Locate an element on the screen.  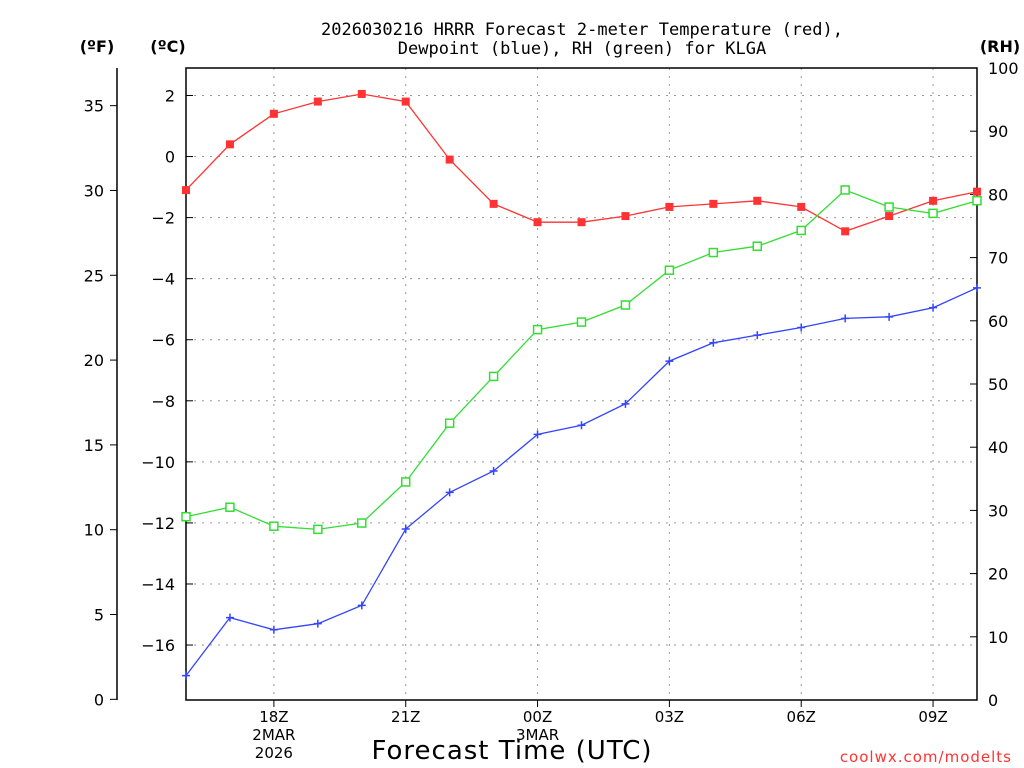
x-axis-label: Forecast Time (UTC) is located at coordinates (511, 751).